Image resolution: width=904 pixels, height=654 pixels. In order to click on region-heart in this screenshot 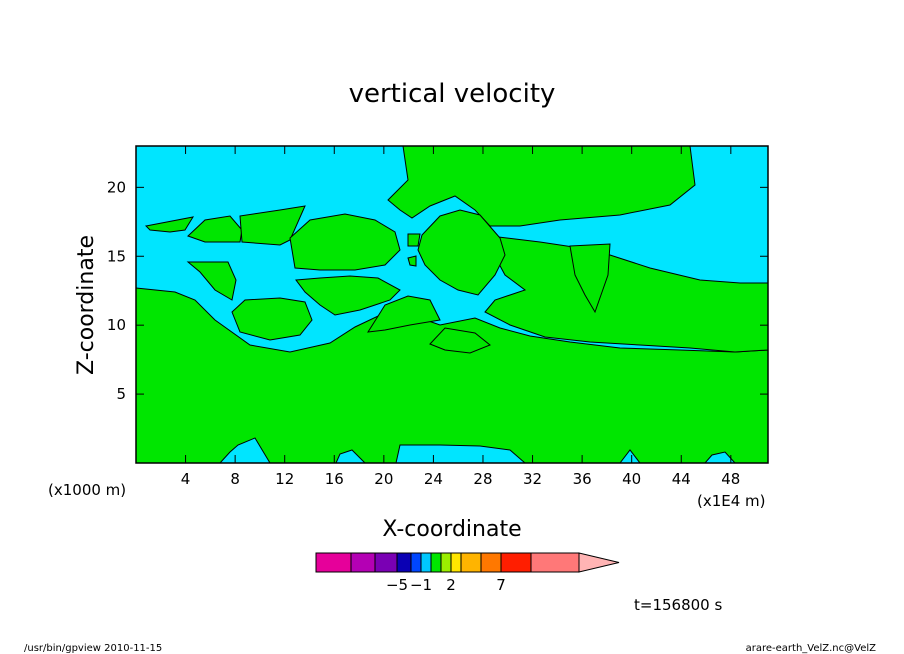, I will do `click(461, 252)`.